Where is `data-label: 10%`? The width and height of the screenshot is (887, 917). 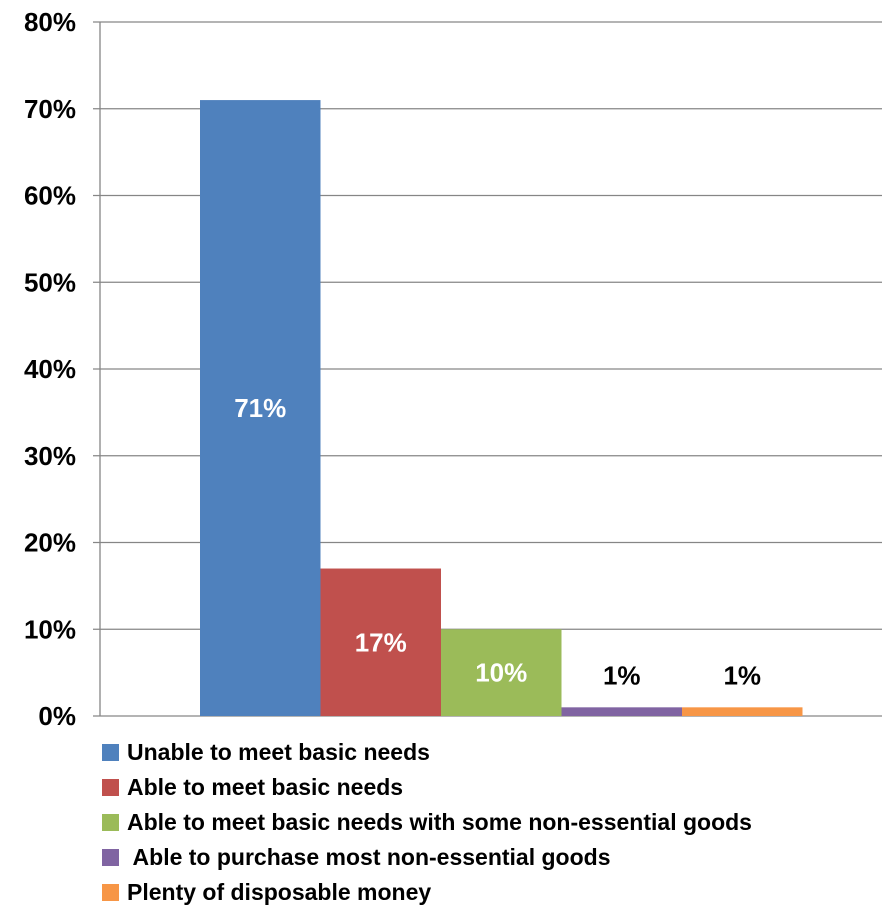
data-label: 10% is located at coordinates (501, 673).